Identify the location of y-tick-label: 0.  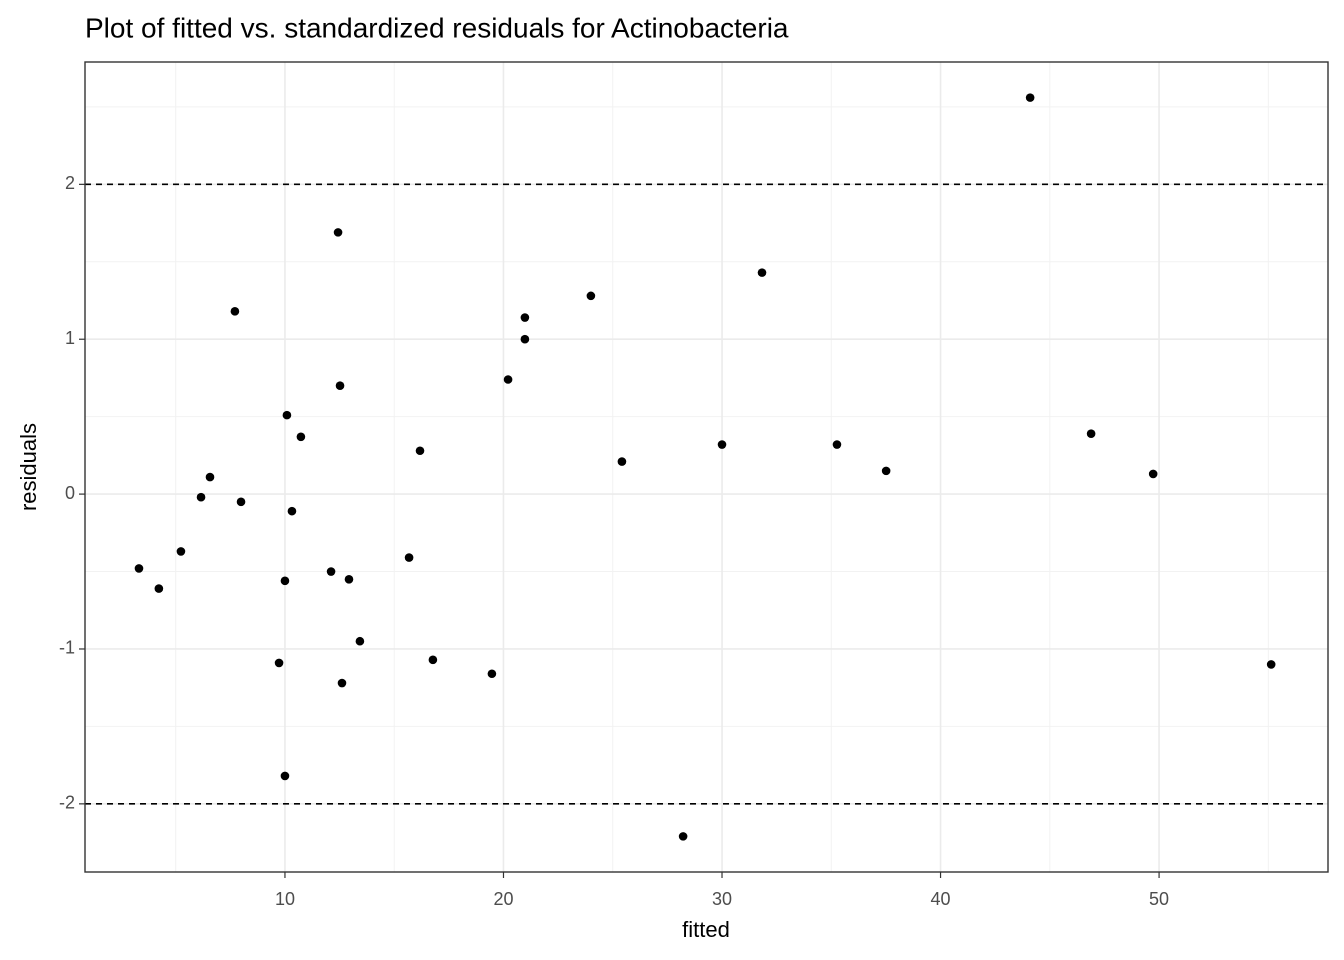
(70, 493).